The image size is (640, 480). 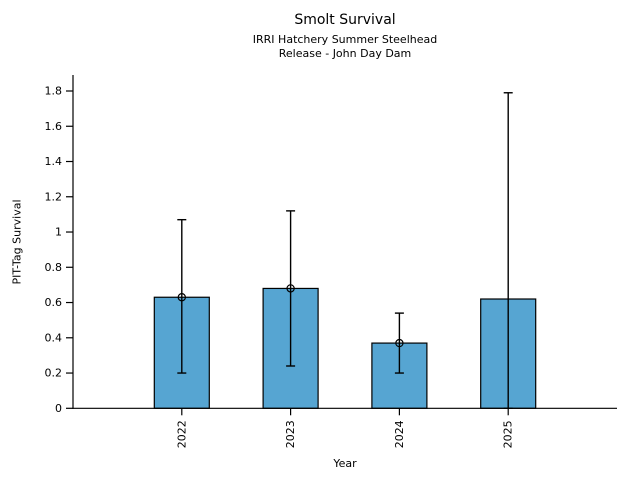 I want to click on x-tick-label-2022: 2022, so click(x=181, y=434).